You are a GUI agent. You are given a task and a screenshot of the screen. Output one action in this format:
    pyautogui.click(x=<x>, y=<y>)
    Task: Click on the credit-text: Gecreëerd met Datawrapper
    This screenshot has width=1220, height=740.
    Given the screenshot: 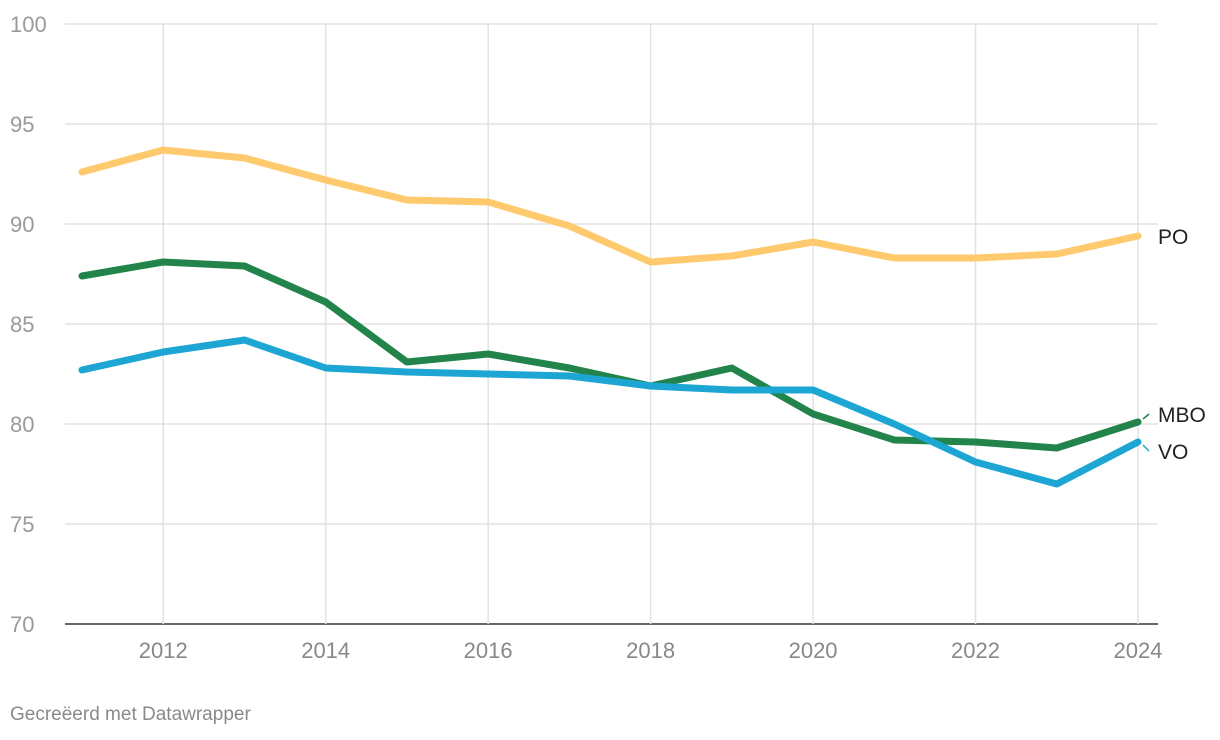 What is the action you would take?
    pyautogui.click(x=130, y=714)
    